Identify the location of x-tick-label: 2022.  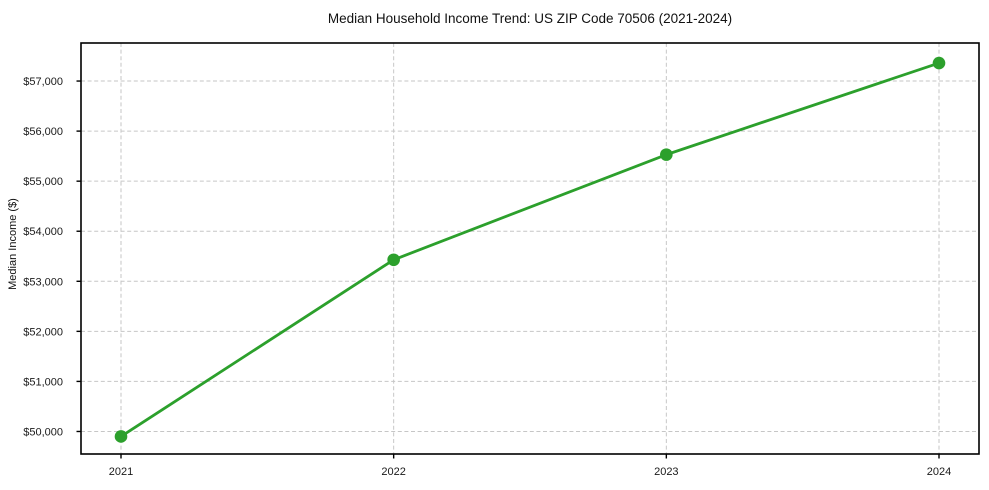
(393, 472).